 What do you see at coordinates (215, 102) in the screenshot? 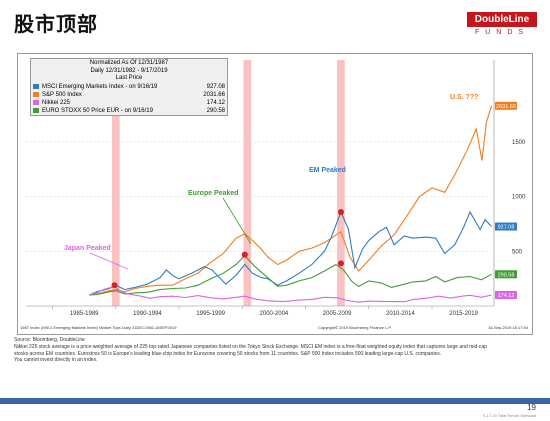
I see `legend-value-nikkei: 174.12` at bounding box center [215, 102].